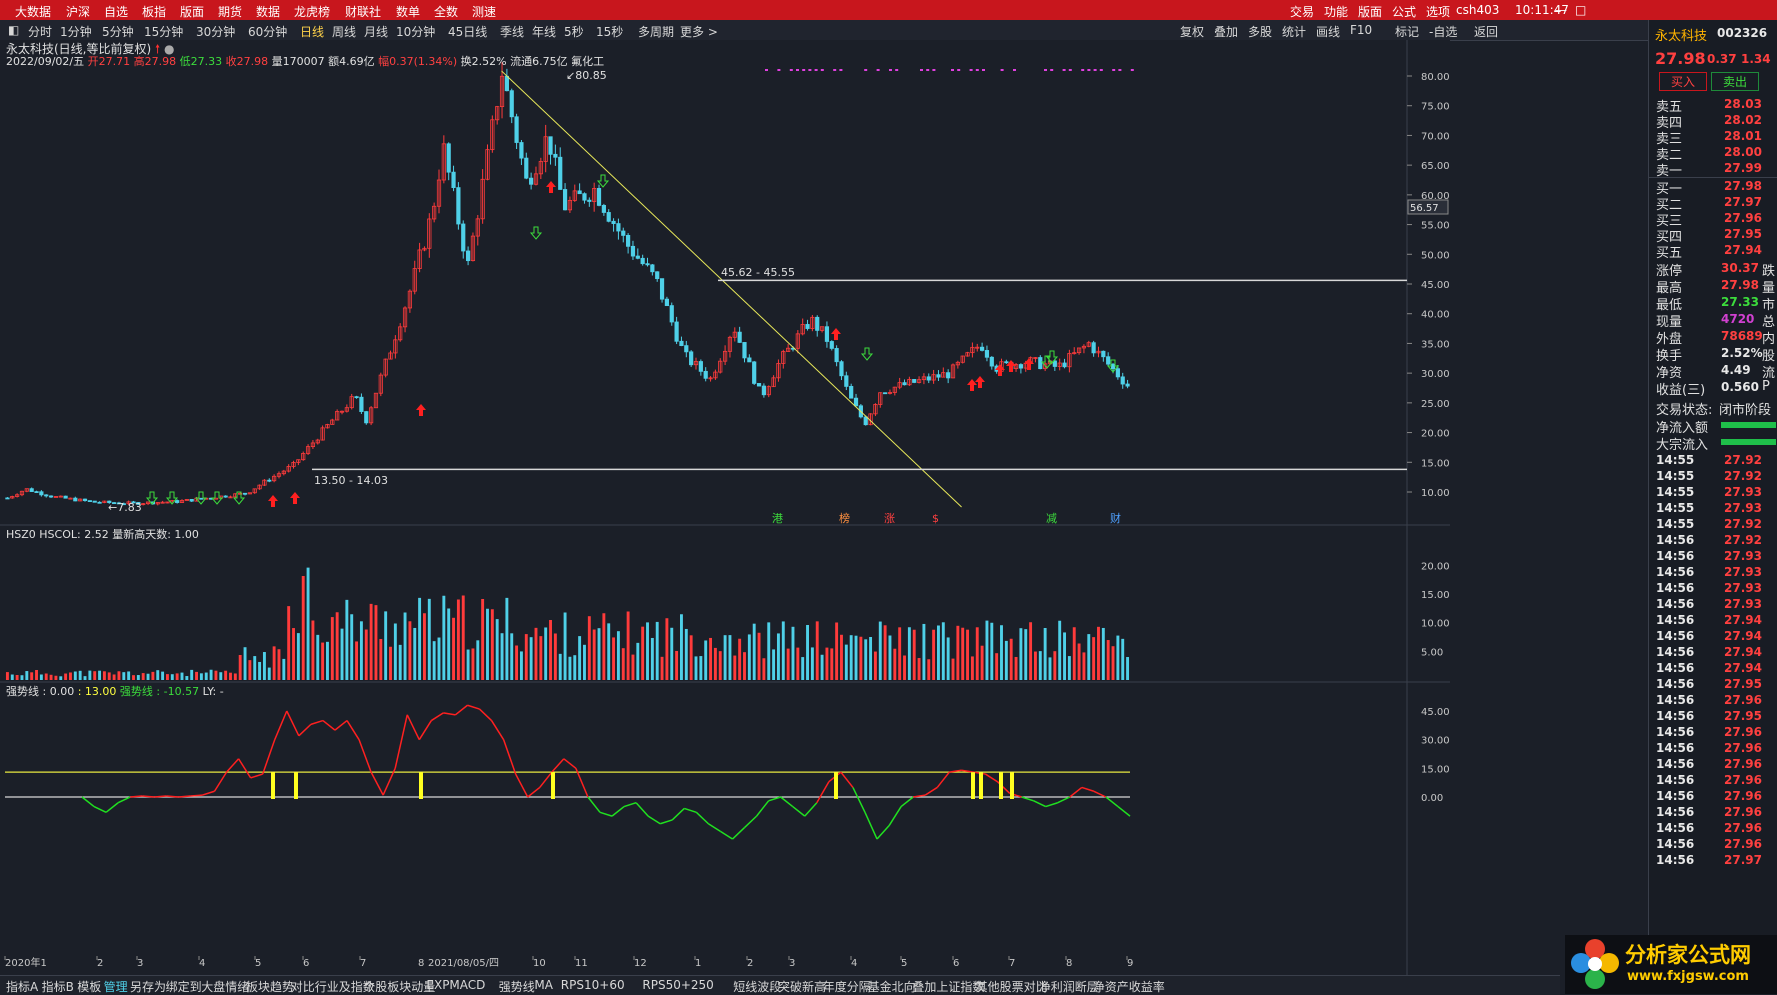  I want to click on menu-item: 全数, so click(446, 12).